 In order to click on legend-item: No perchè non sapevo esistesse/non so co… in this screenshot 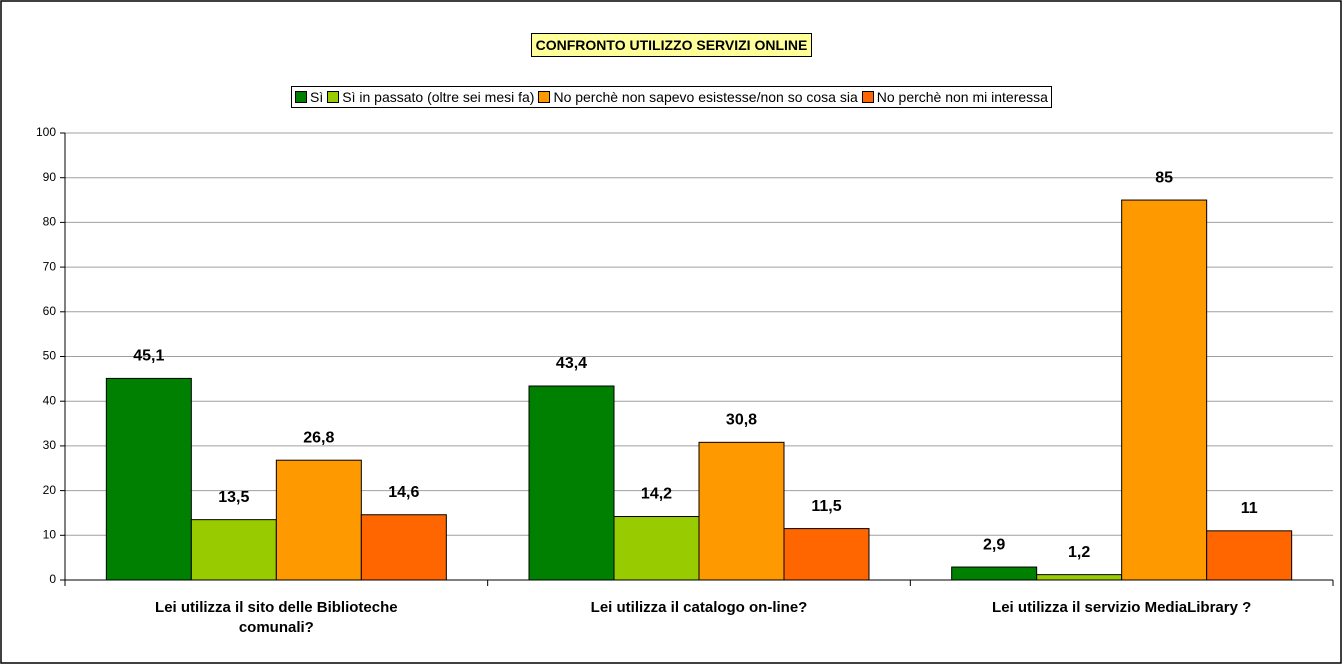, I will do `click(698, 97)`.